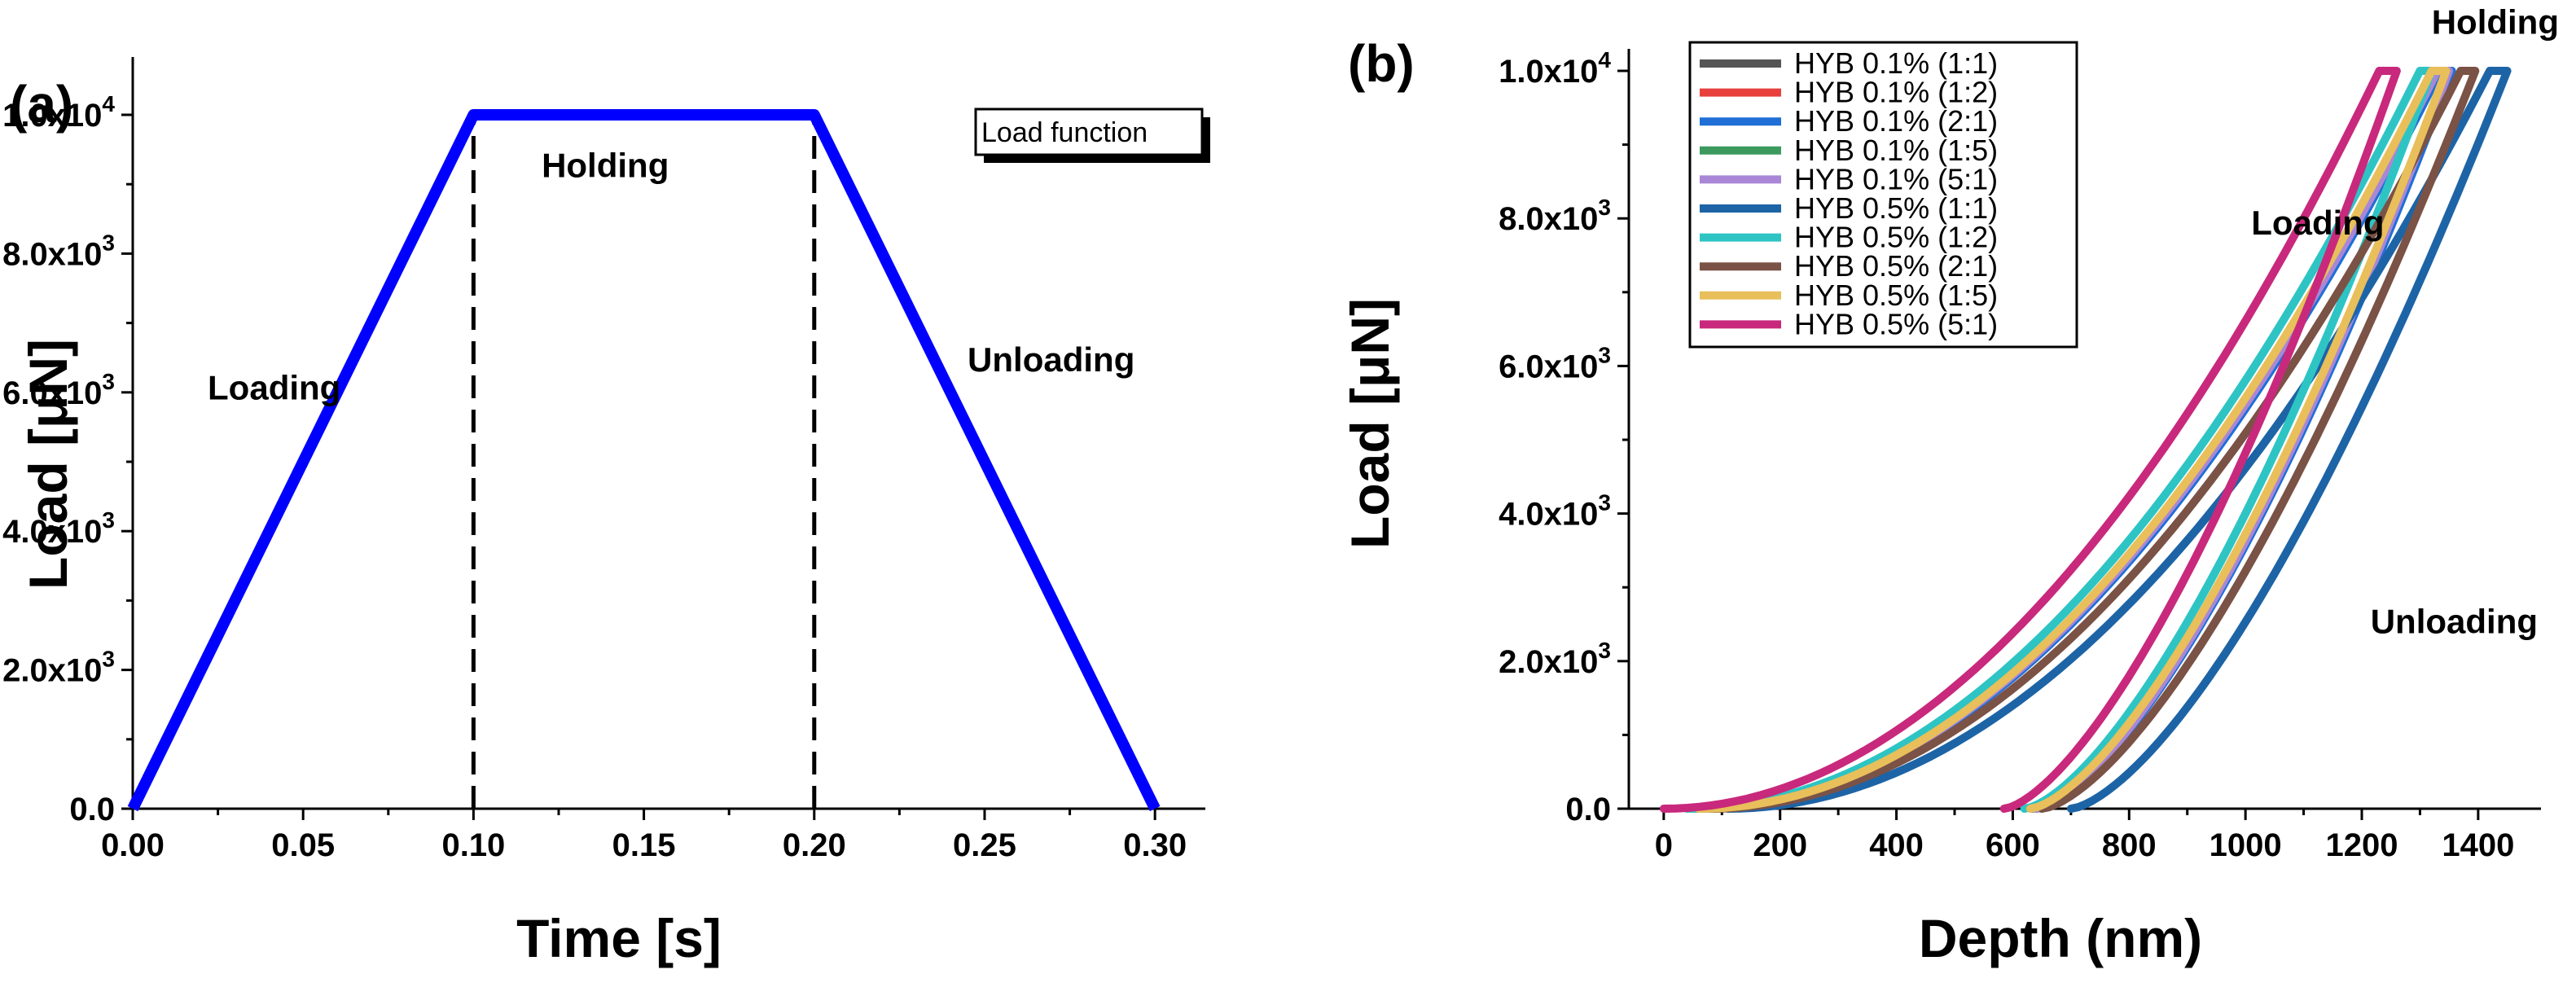  What do you see at coordinates (1896, 266) in the screenshot?
I see `panel-b-legend-entry: HYB 0.5% (2:1)` at bounding box center [1896, 266].